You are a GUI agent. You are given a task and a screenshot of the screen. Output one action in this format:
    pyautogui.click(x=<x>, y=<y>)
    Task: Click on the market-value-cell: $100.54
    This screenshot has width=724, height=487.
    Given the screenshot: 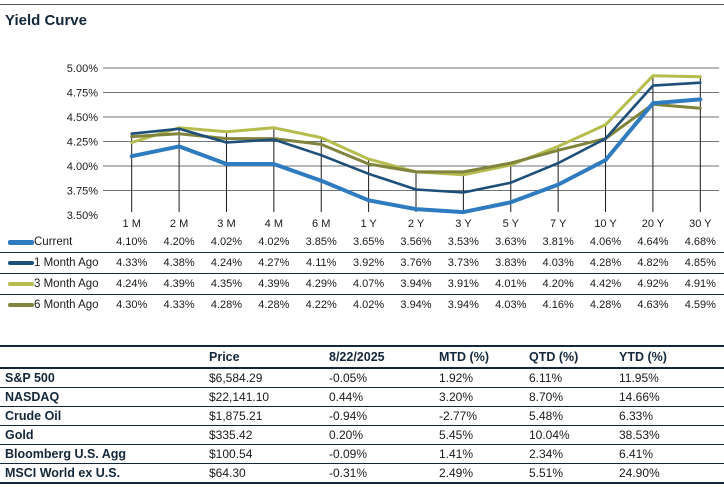 What is the action you would take?
    pyautogui.click(x=231, y=454)
    